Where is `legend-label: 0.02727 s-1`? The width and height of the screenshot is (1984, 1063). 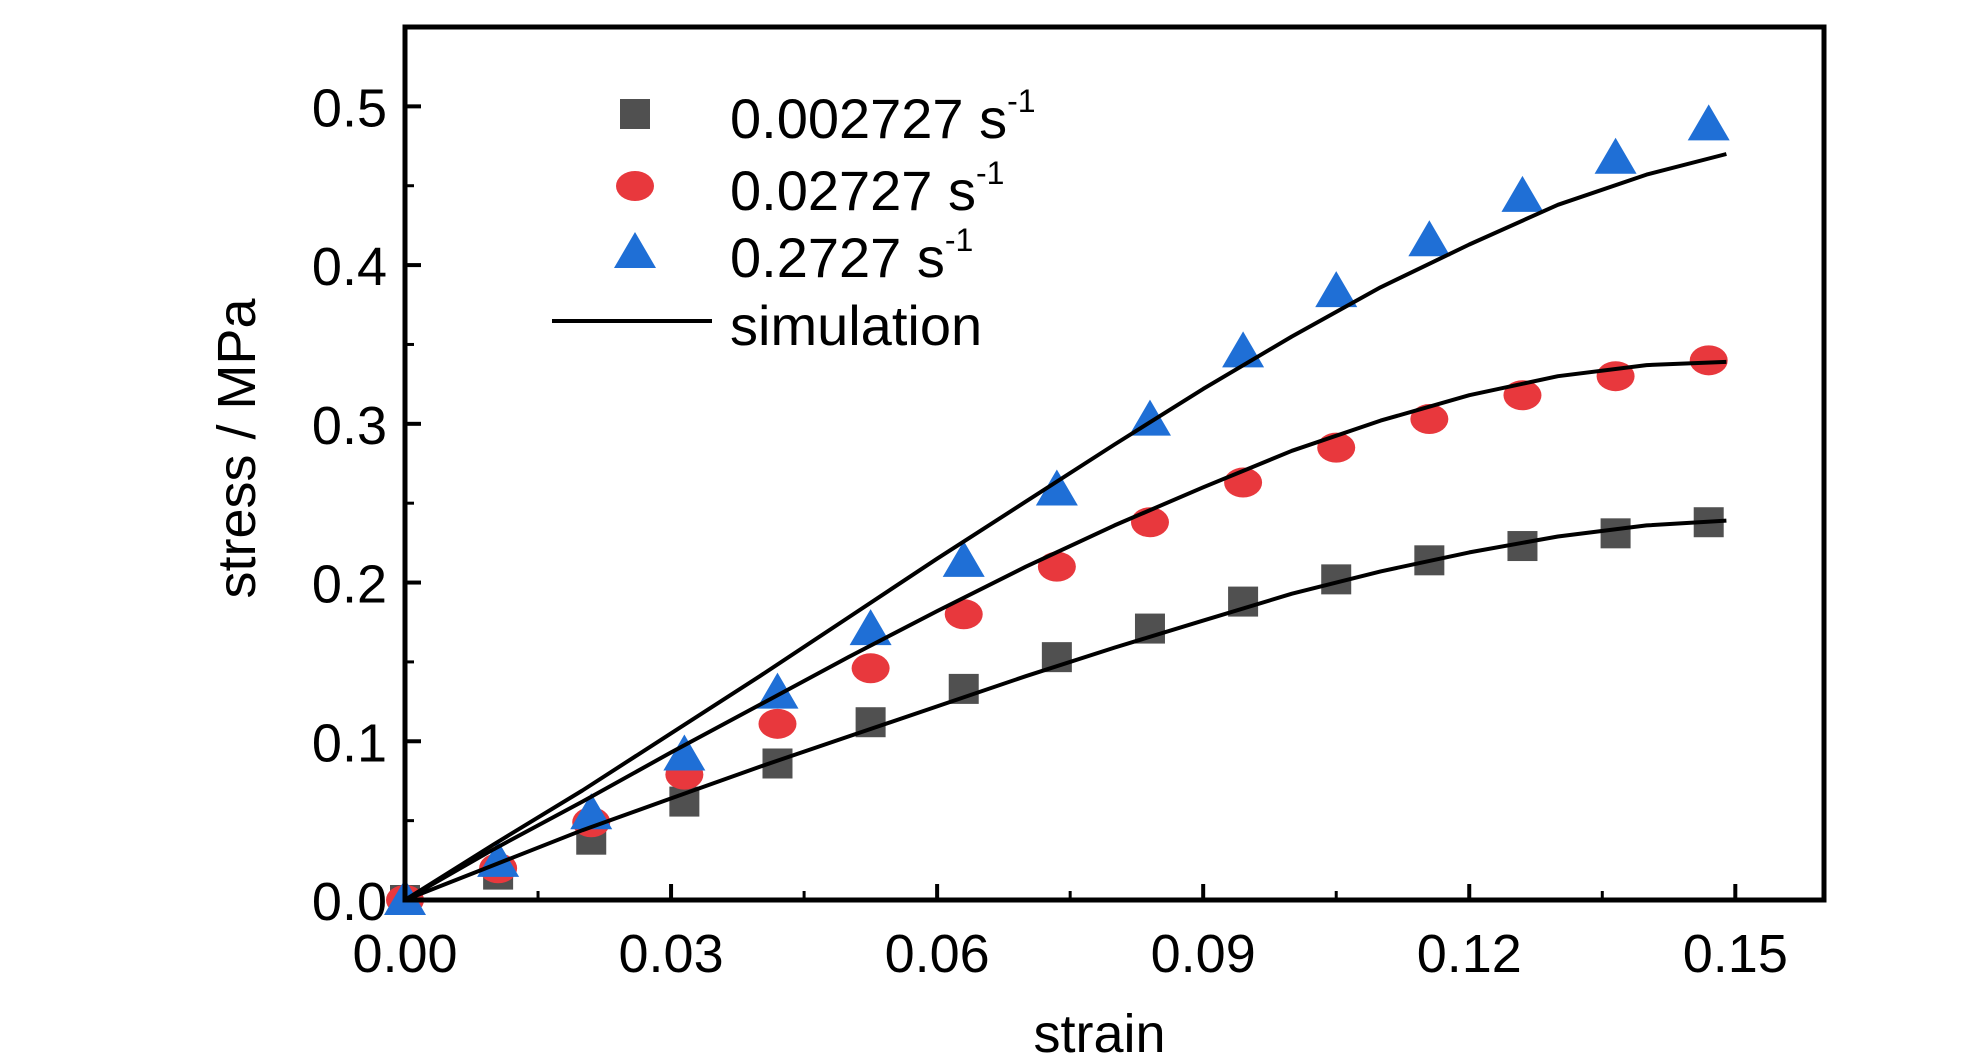
legend-label: 0.02727 s-1 is located at coordinates (867, 188).